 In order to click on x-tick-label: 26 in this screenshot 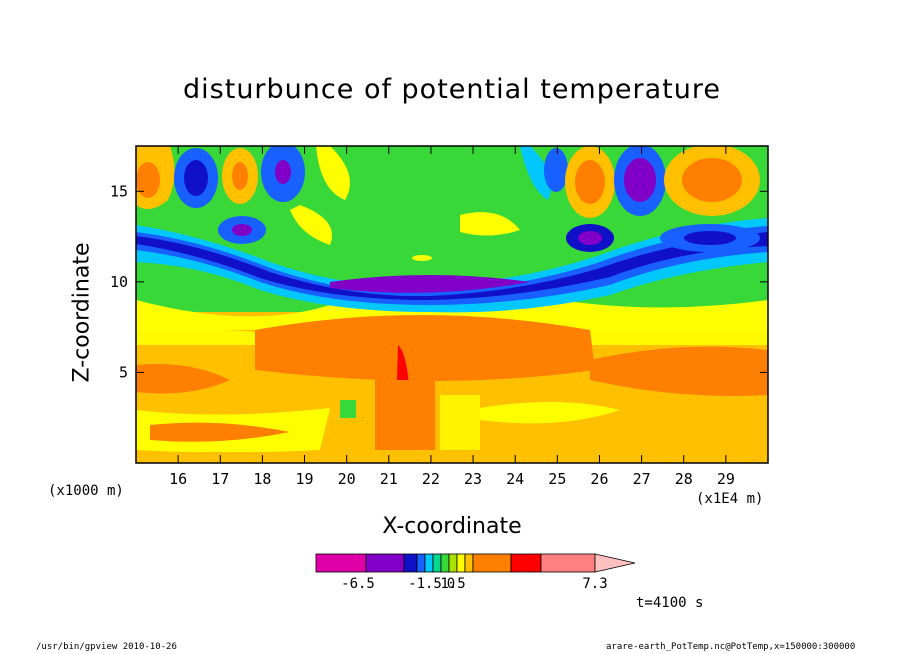, I will do `click(599, 479)`.